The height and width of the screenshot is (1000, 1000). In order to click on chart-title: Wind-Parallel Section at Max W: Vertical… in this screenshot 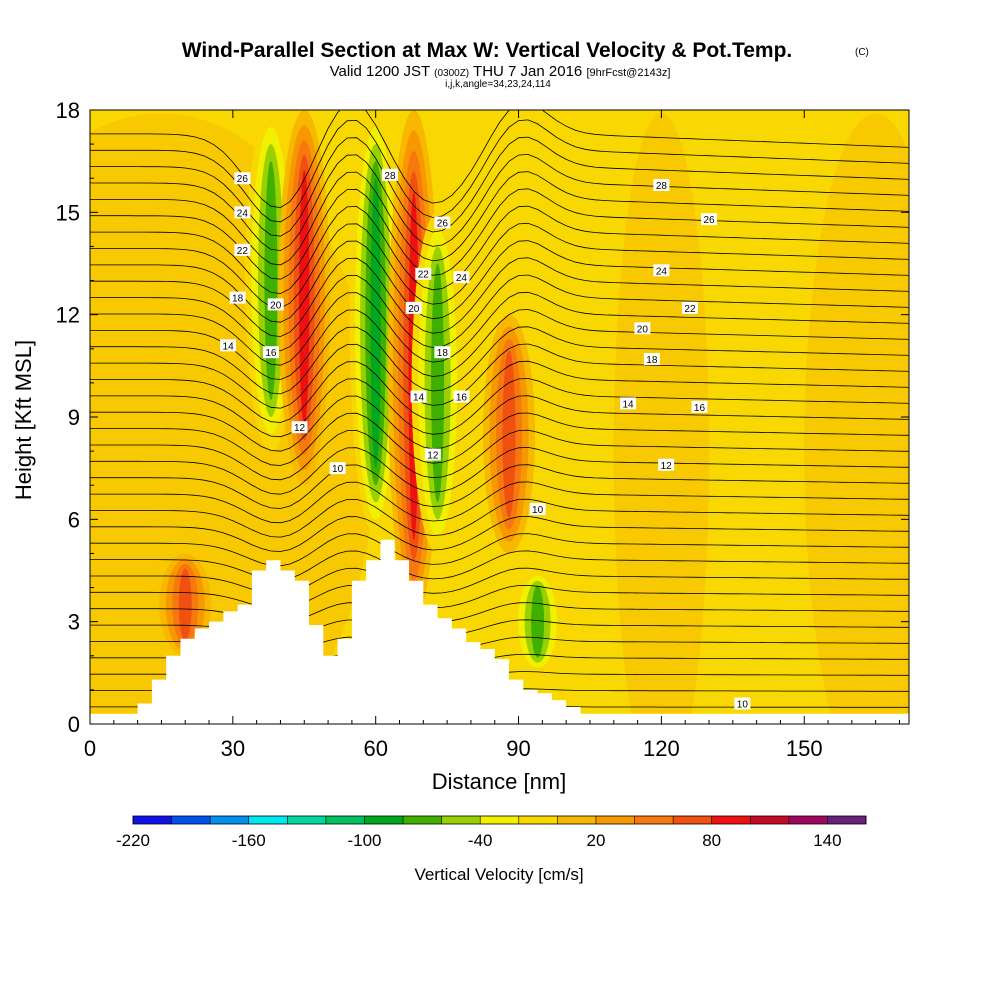, I will do `click(487, 50)`.